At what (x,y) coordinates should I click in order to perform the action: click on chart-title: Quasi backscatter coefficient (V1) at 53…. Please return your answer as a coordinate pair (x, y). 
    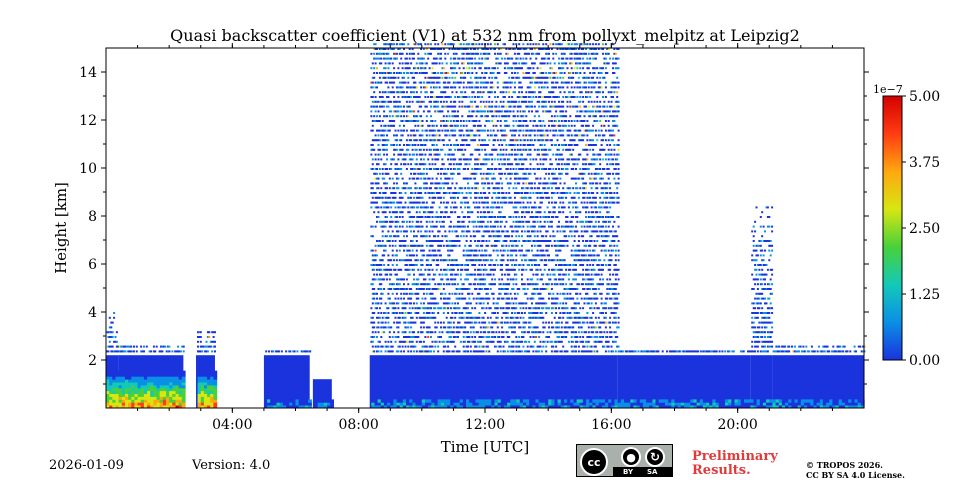
    Looking at the image, I should click on (485, 35).